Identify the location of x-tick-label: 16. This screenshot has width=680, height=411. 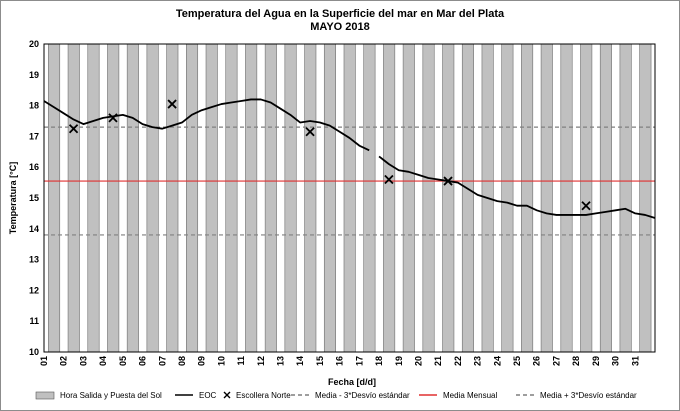
(340, 361).